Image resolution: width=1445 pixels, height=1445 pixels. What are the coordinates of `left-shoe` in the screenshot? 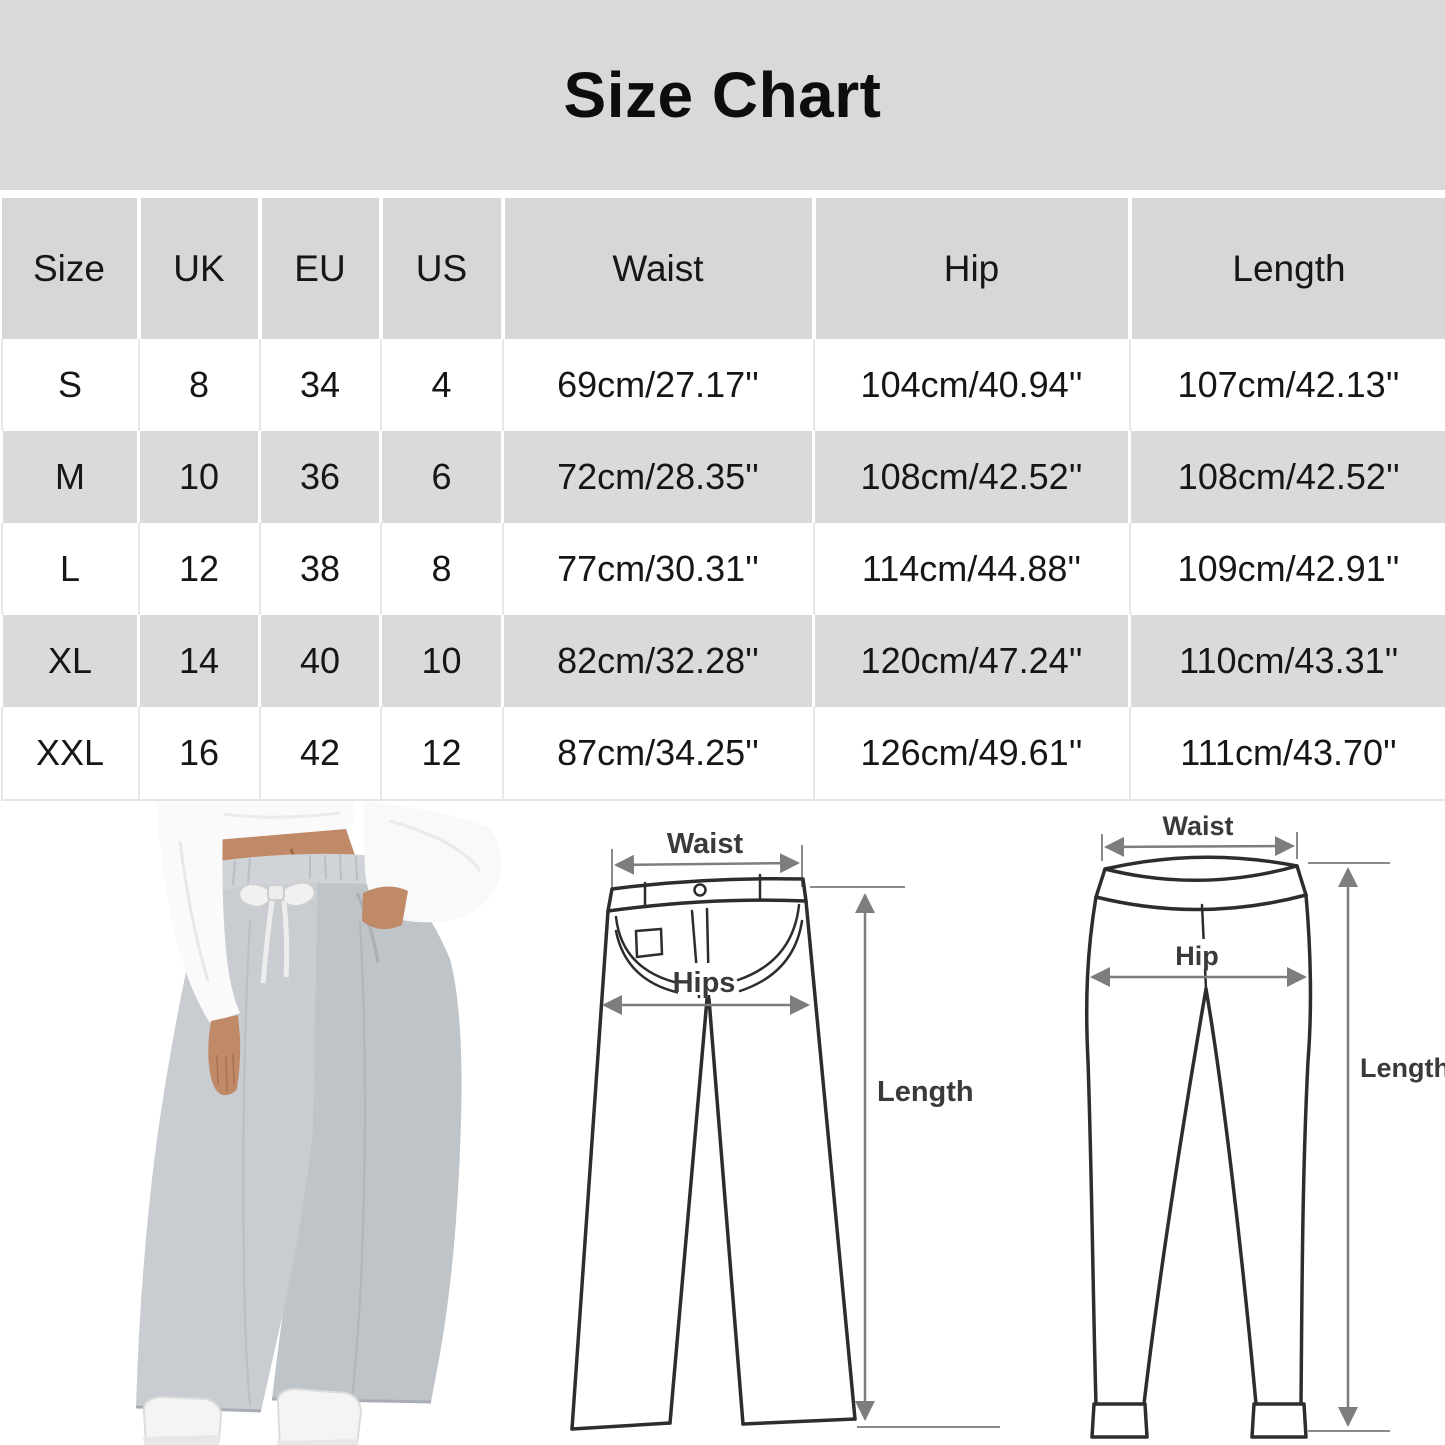 It's located at (182, 1420).